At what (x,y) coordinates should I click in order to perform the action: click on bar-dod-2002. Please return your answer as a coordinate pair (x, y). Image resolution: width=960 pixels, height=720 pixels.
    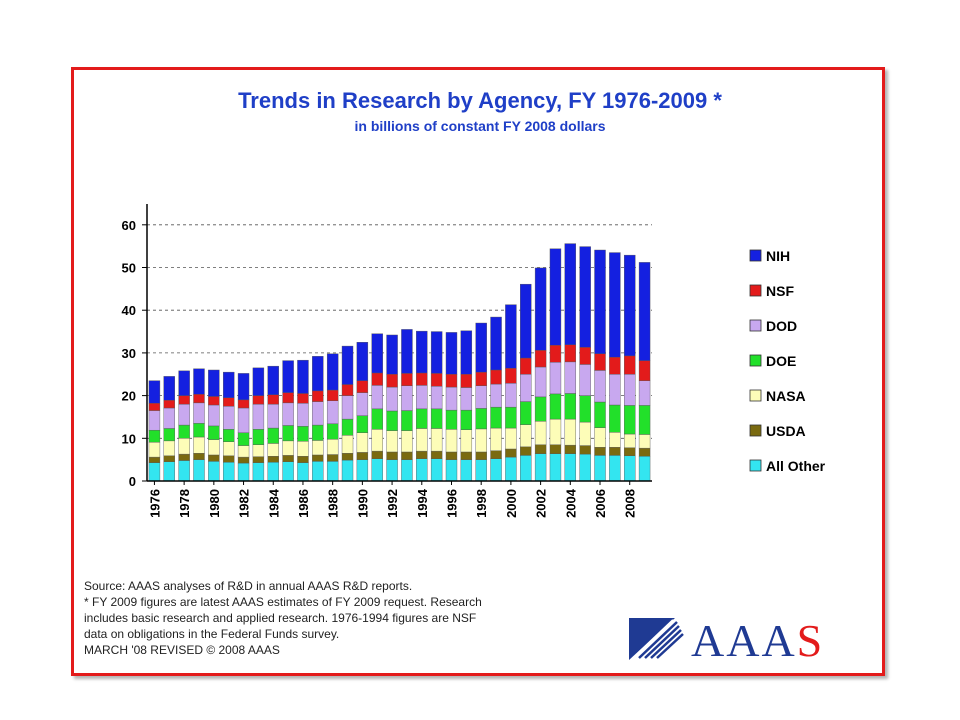
    Looking at the image, I should click on (540, 382).